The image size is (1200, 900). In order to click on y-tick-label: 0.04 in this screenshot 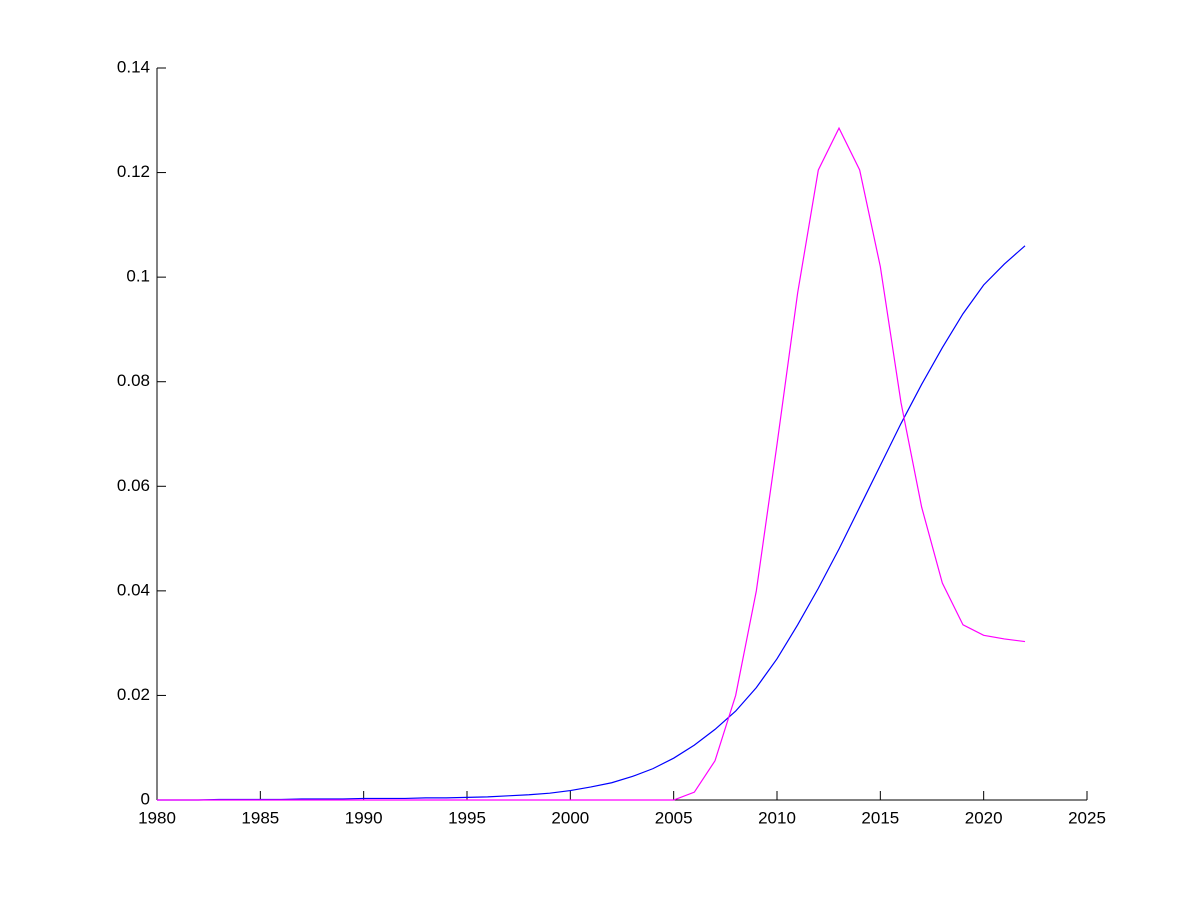, I will do `click(133, 589)`.